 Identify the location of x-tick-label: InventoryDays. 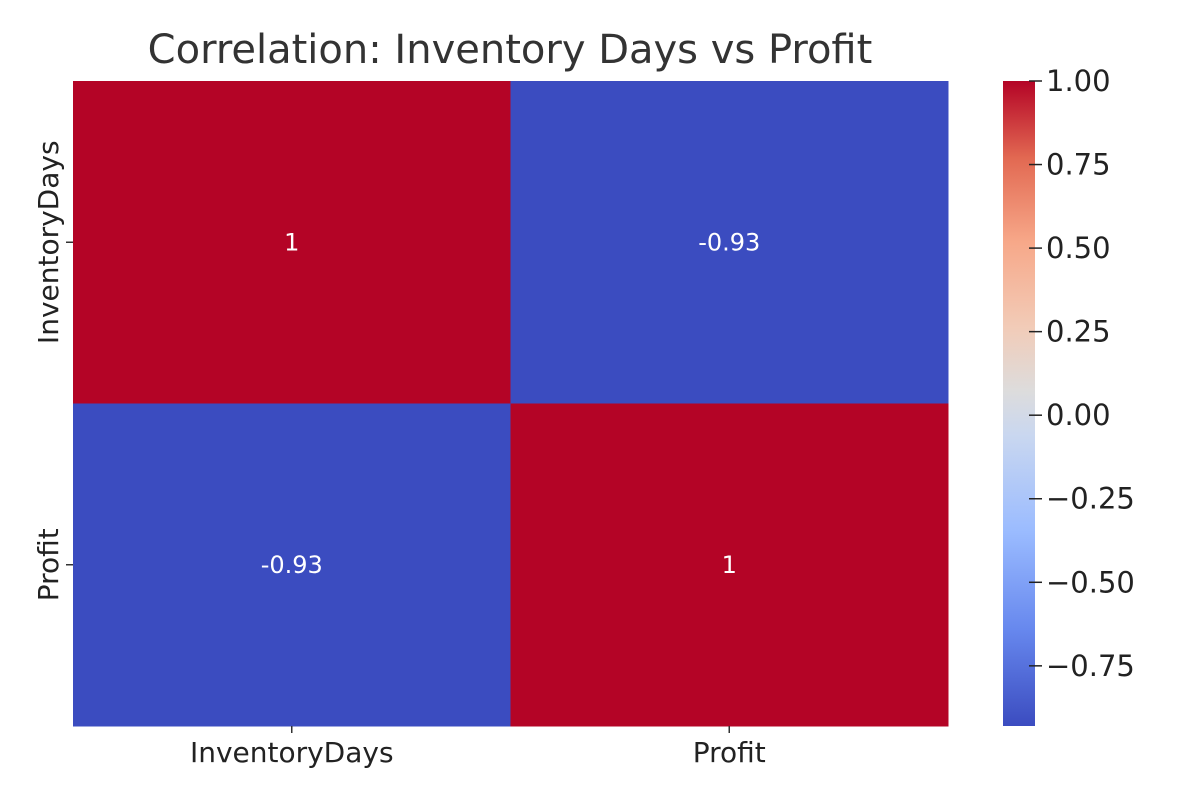
(292, 752).